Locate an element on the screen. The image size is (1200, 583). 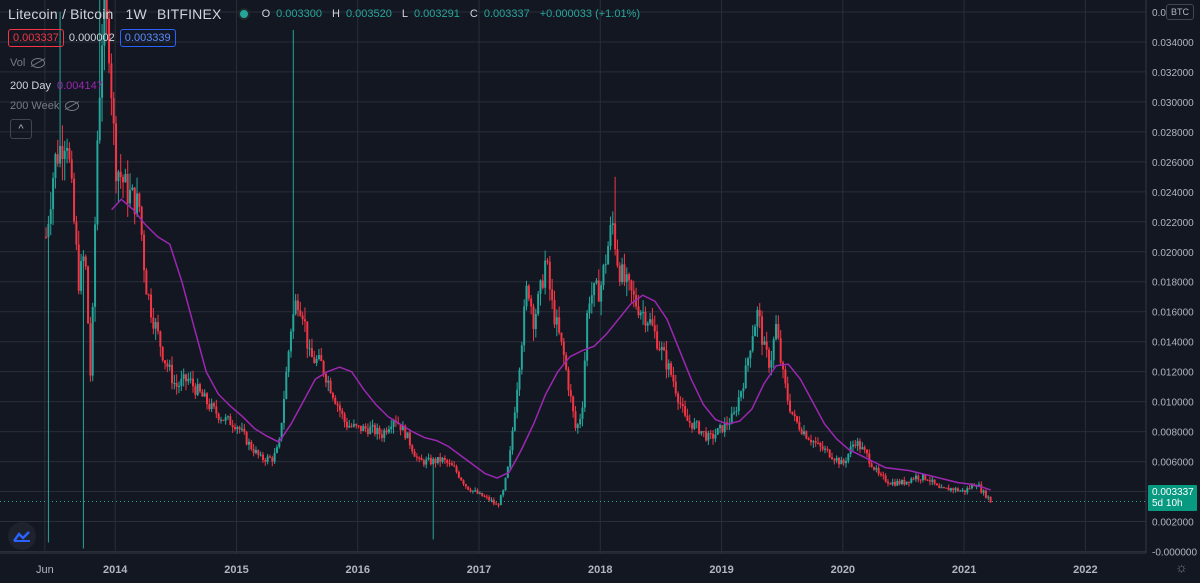
tradingview-logo-icon is located at coordinates (22, 536).